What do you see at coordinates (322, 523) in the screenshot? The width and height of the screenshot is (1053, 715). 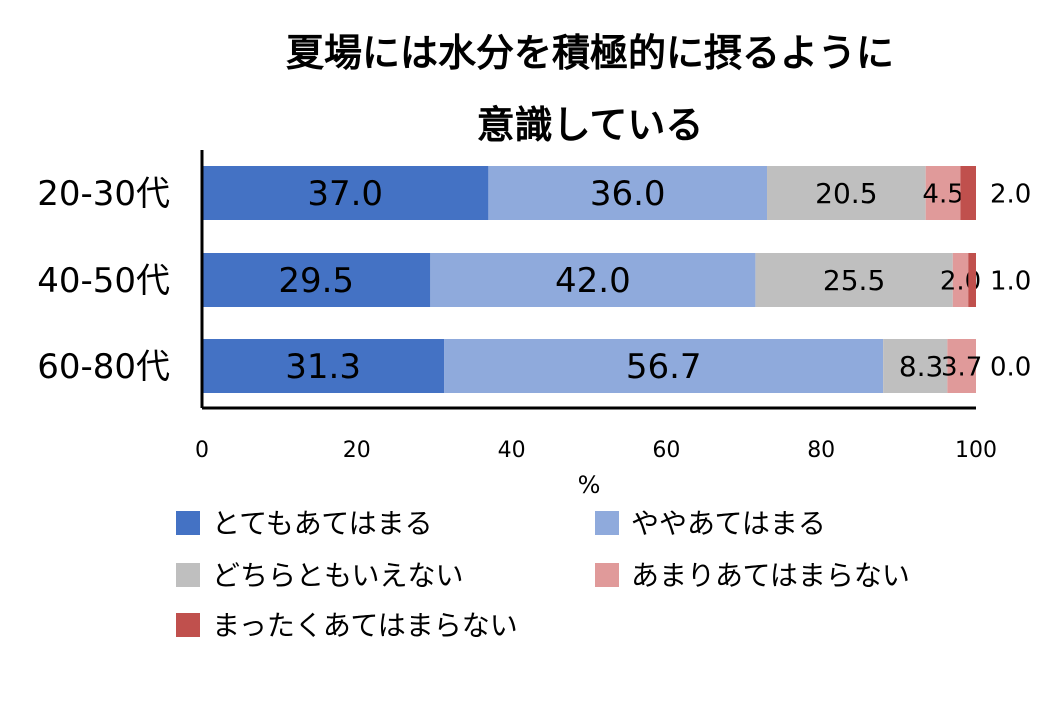 I see `legend-label-1: とてもあてはまる` at bounding box center [322, 523].